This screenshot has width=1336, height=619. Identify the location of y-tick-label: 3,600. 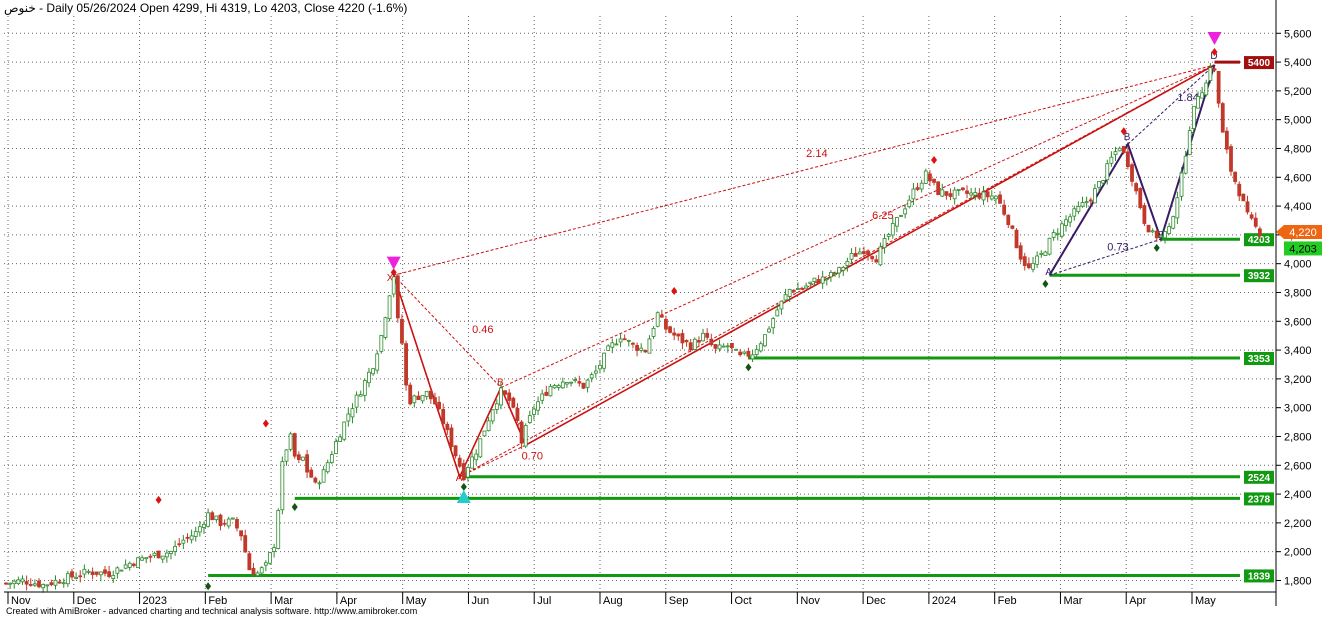
(1298, 322).